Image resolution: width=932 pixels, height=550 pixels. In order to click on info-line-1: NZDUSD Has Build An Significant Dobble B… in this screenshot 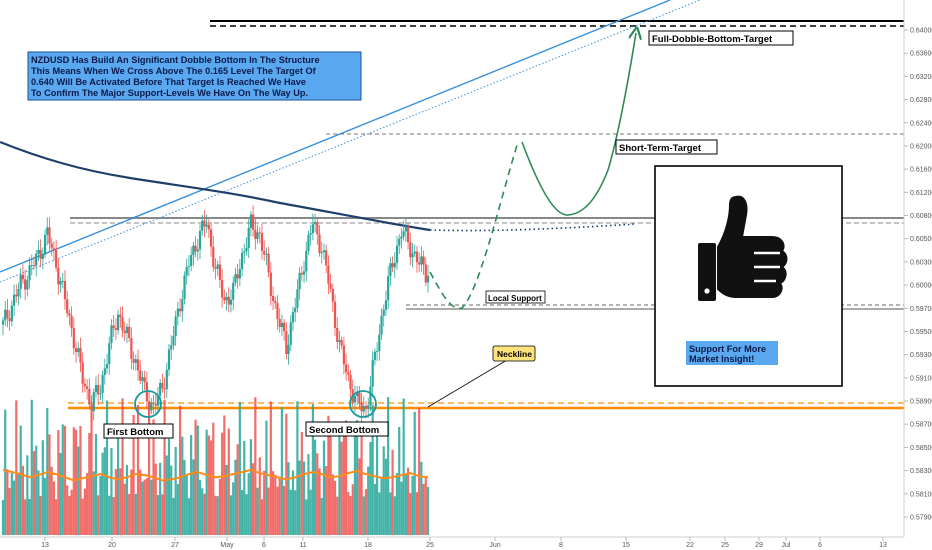, I will do `click(175, 60)`.